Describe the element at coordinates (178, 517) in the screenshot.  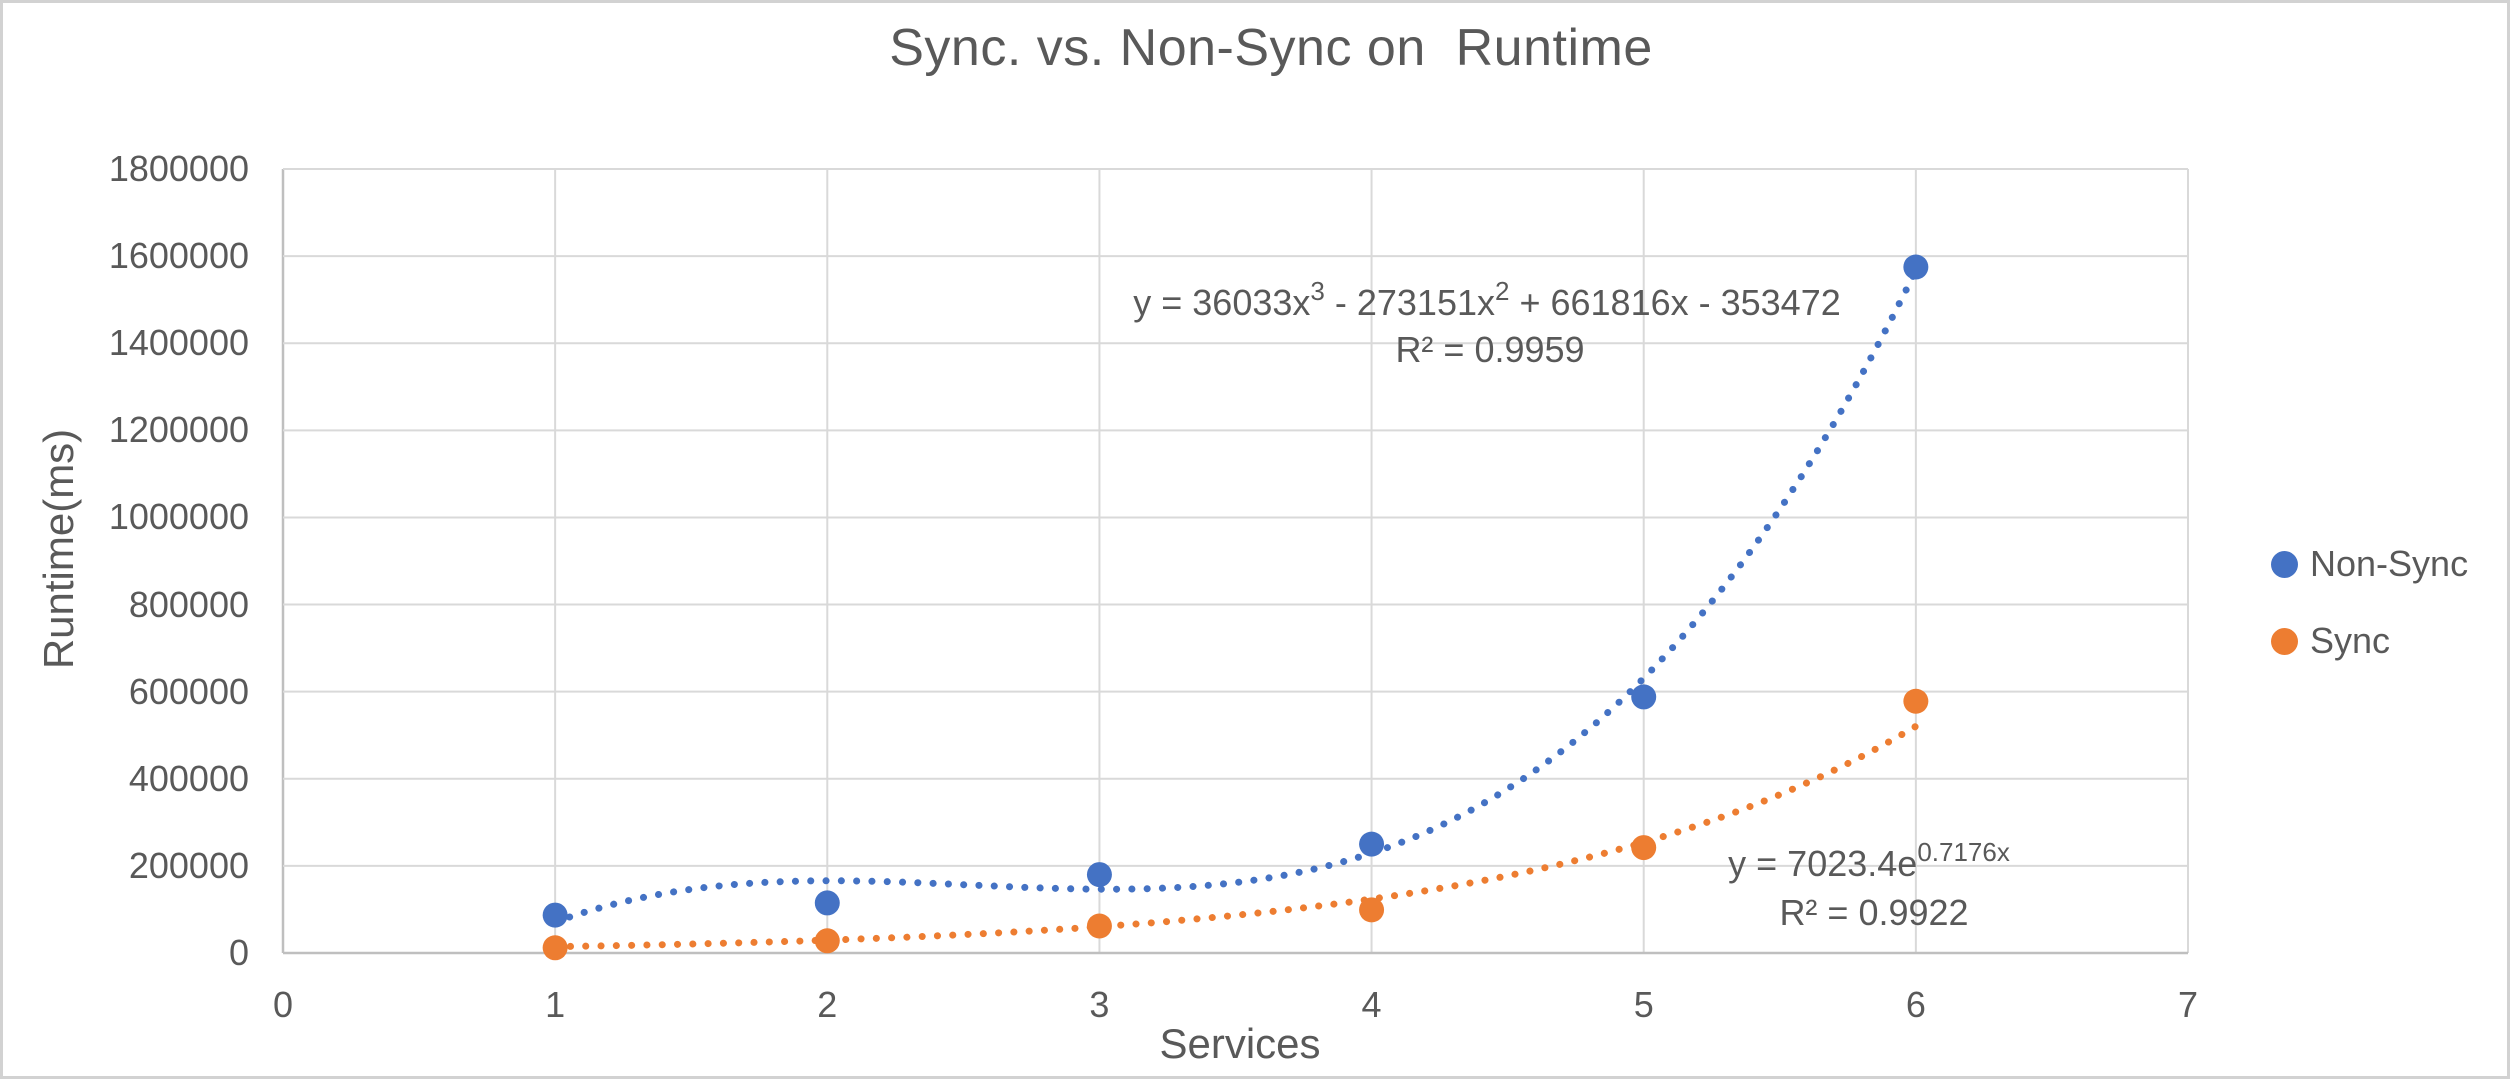
I see `y-tick-label: 1000000` at that location.